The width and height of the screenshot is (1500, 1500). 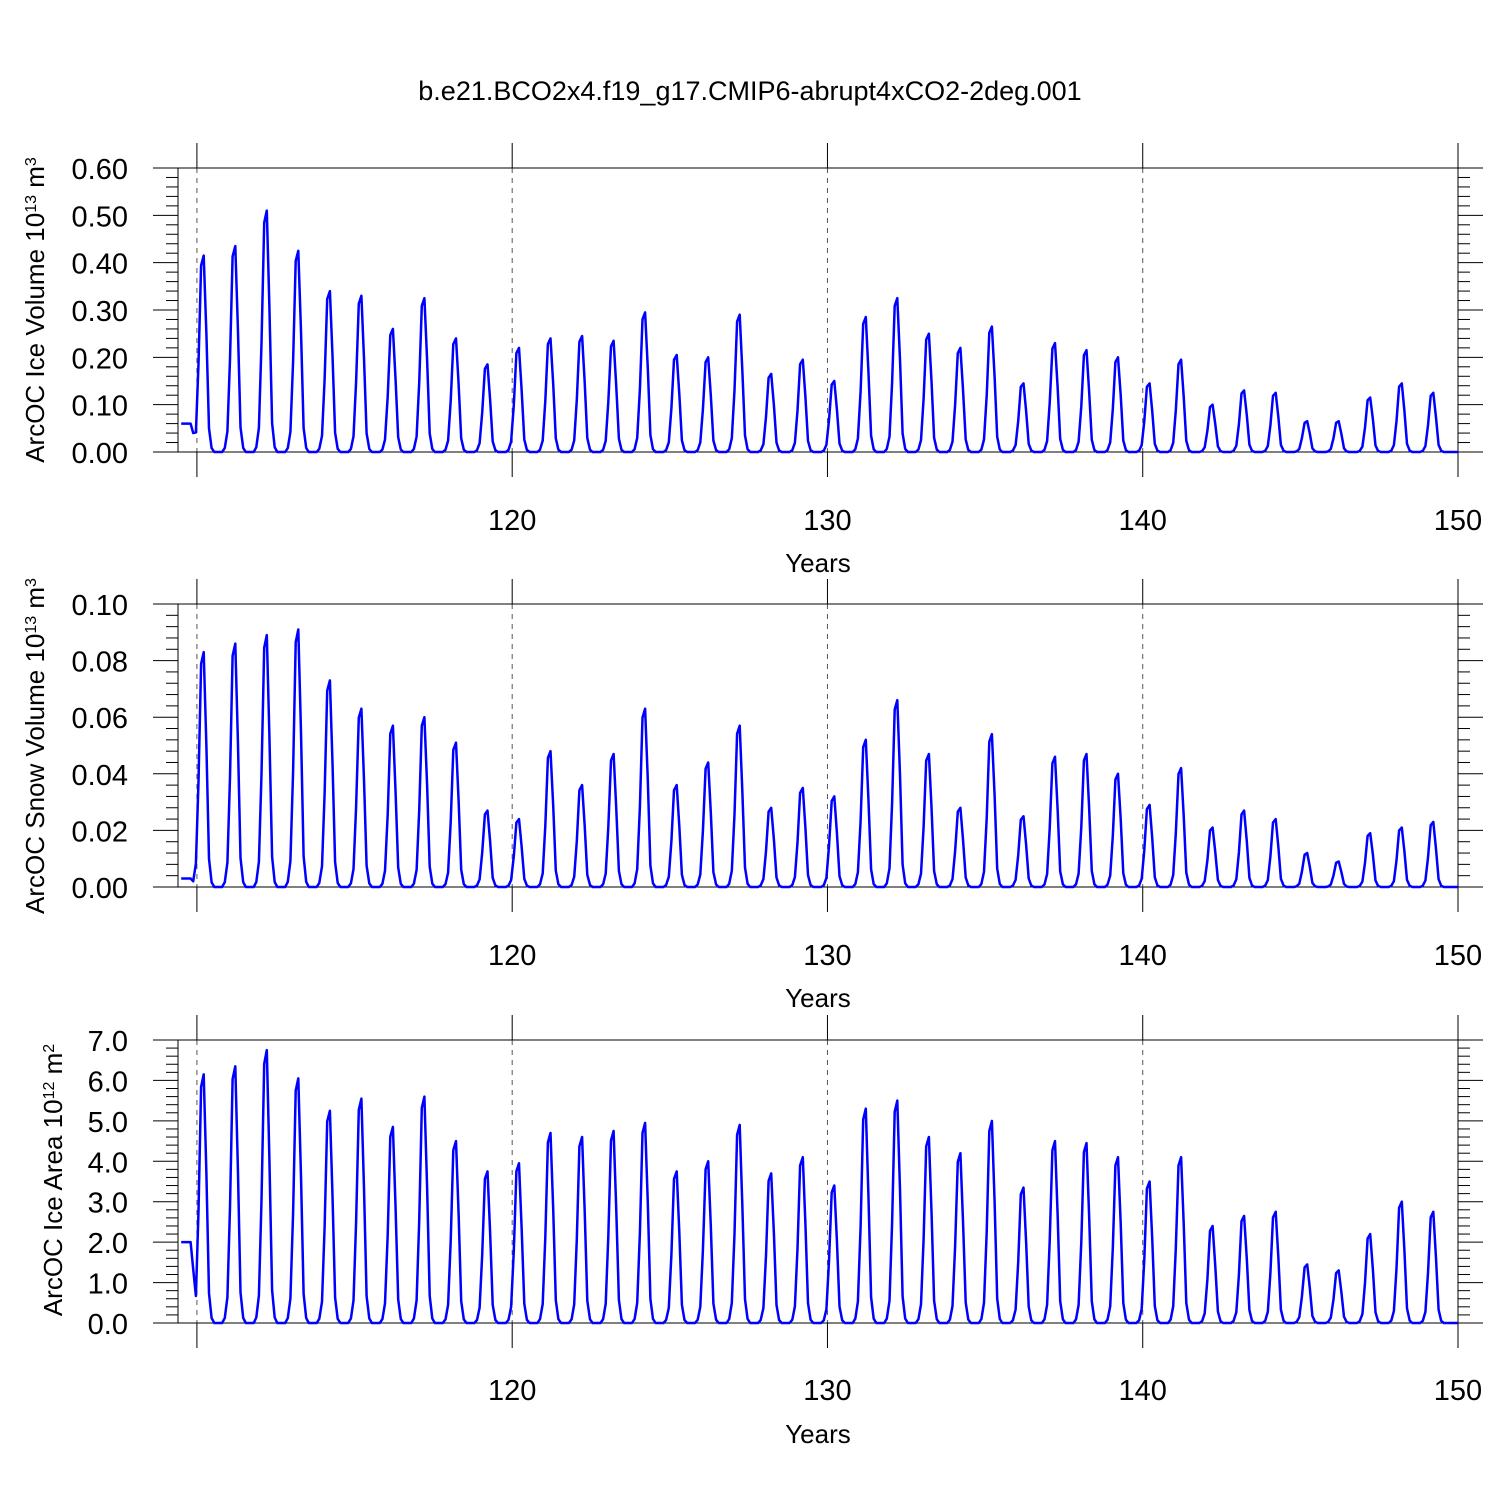 What do you see at coordinates (100, 265) in the screenshot?
I see `y-tick-label: 0.40` at bounding box center [100, 265].